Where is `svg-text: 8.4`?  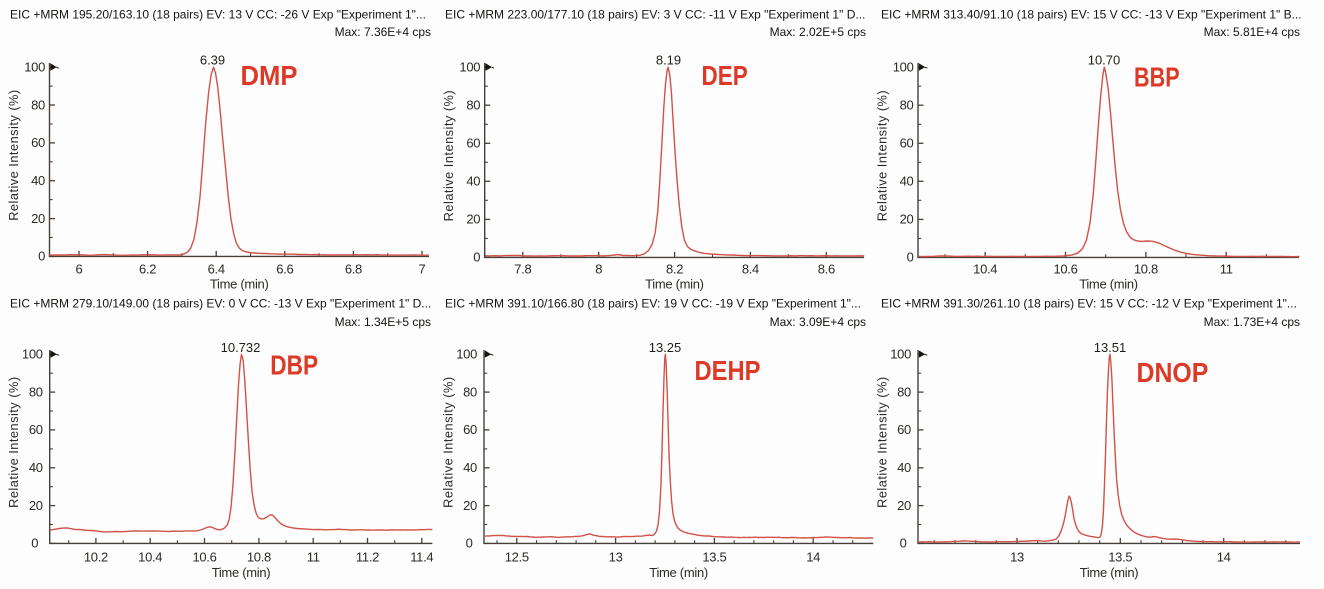 svg-text: 8.4 is located at coordinates (750, 268).